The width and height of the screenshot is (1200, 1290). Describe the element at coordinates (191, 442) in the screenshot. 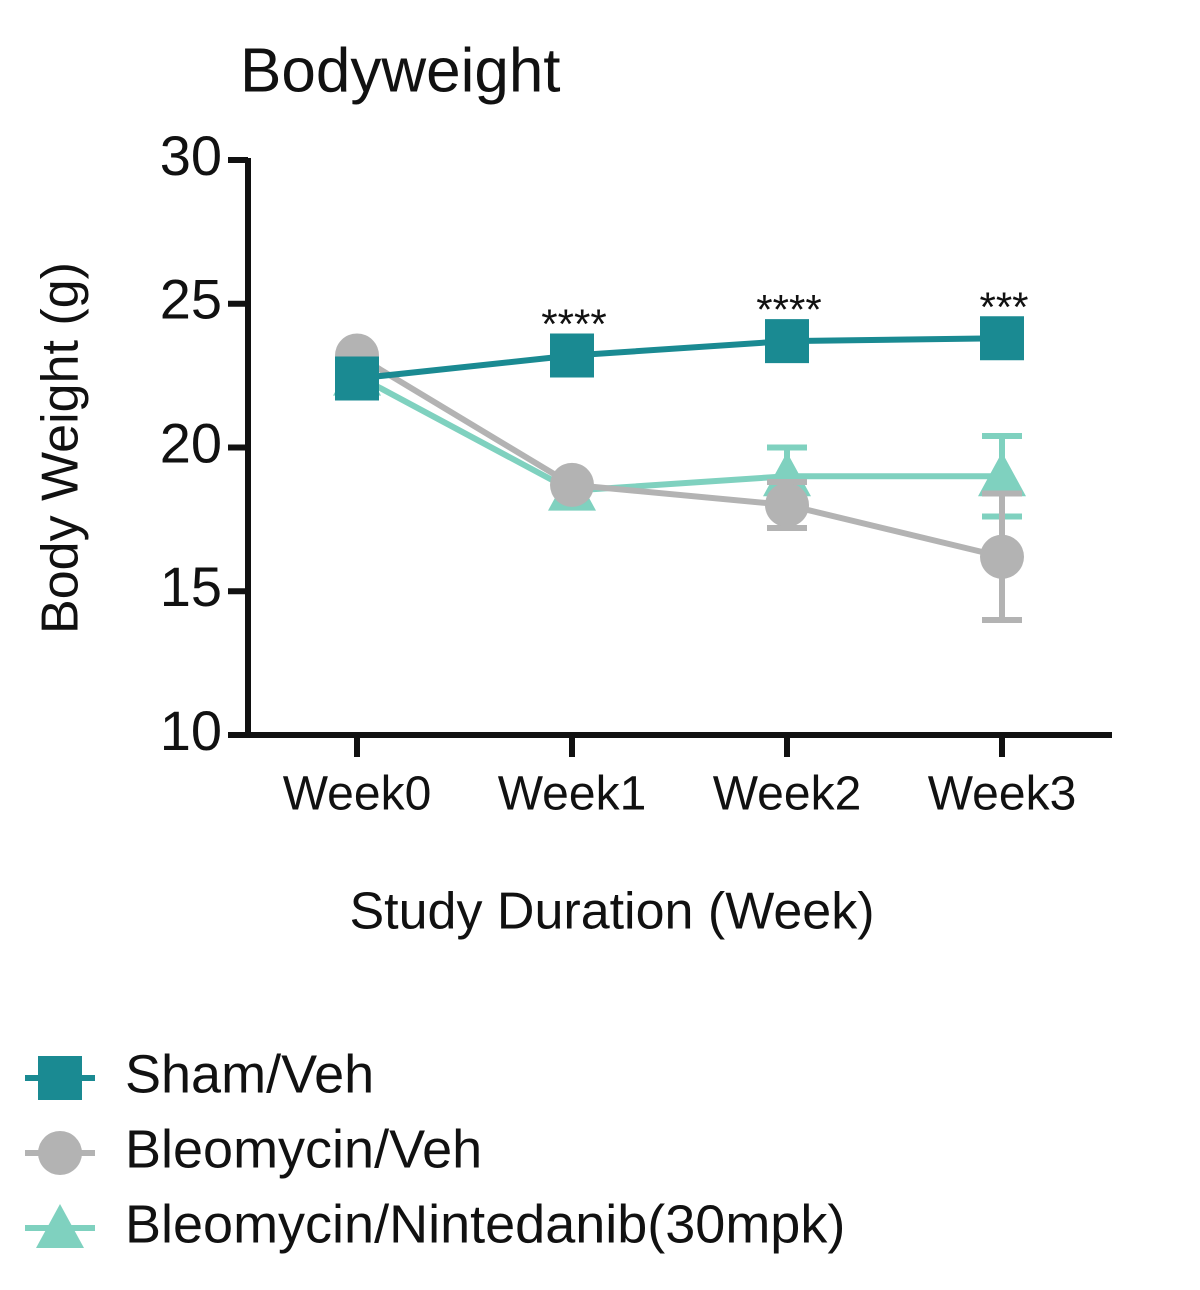

I see `y-tick-label: 20` at that location.